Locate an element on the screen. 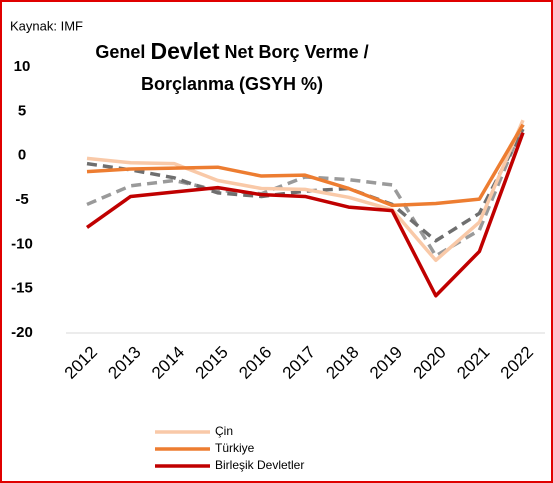  y-tick-label: -15 is located at coordinates (22, 288).